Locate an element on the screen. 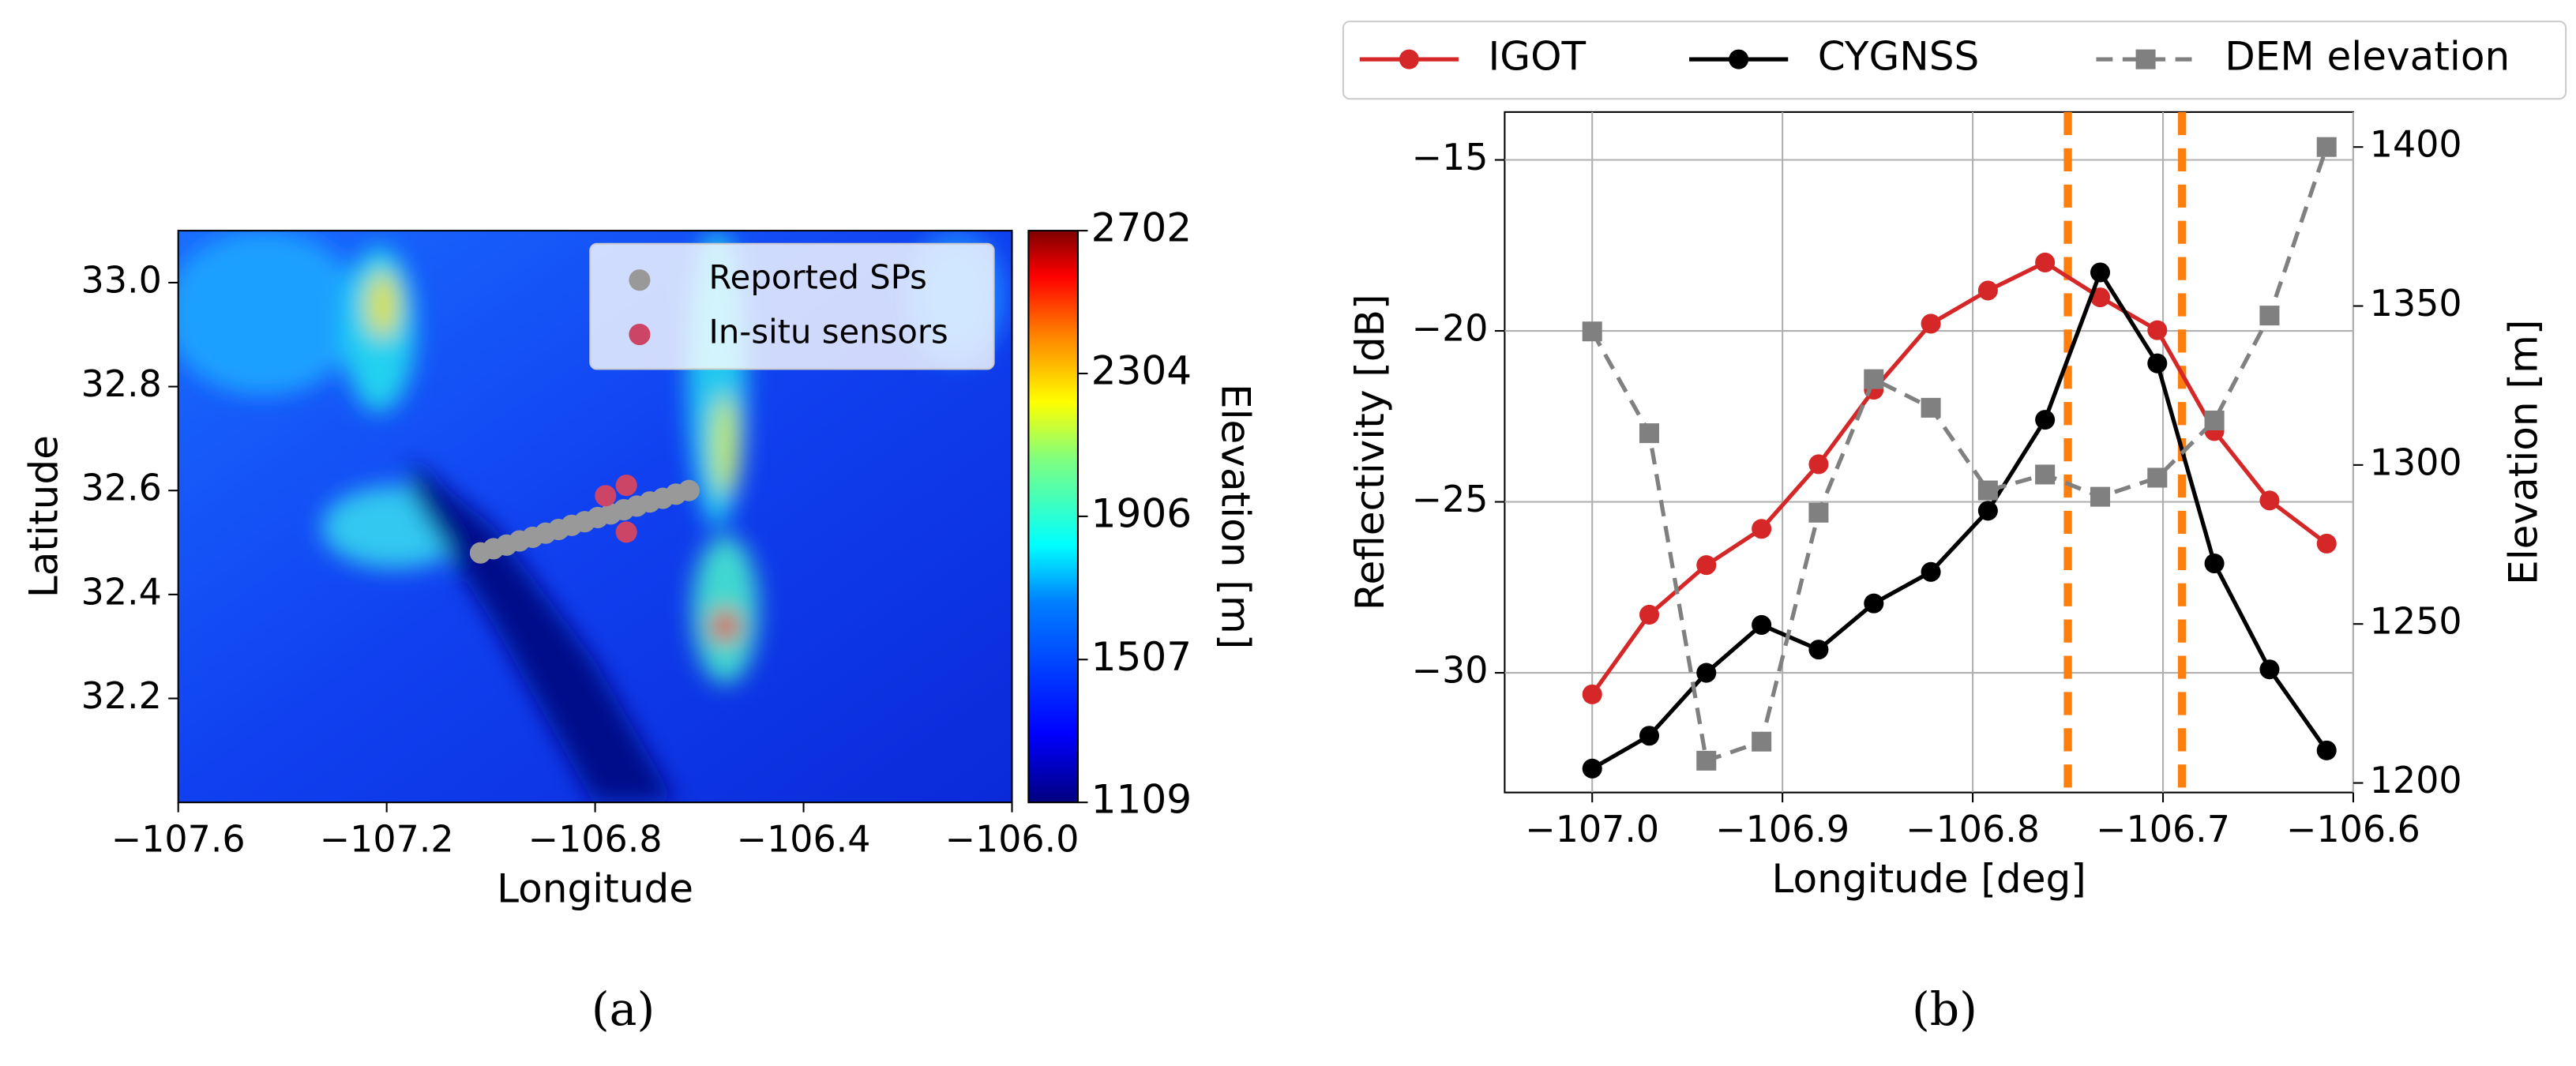  y2-tick-label: 1300 is located at coordinates (2416, 462).